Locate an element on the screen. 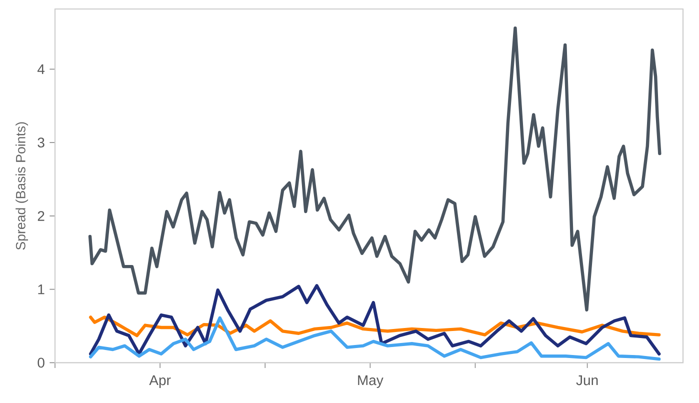  y-tick-label: 0 is located at coordinates (41, 363).